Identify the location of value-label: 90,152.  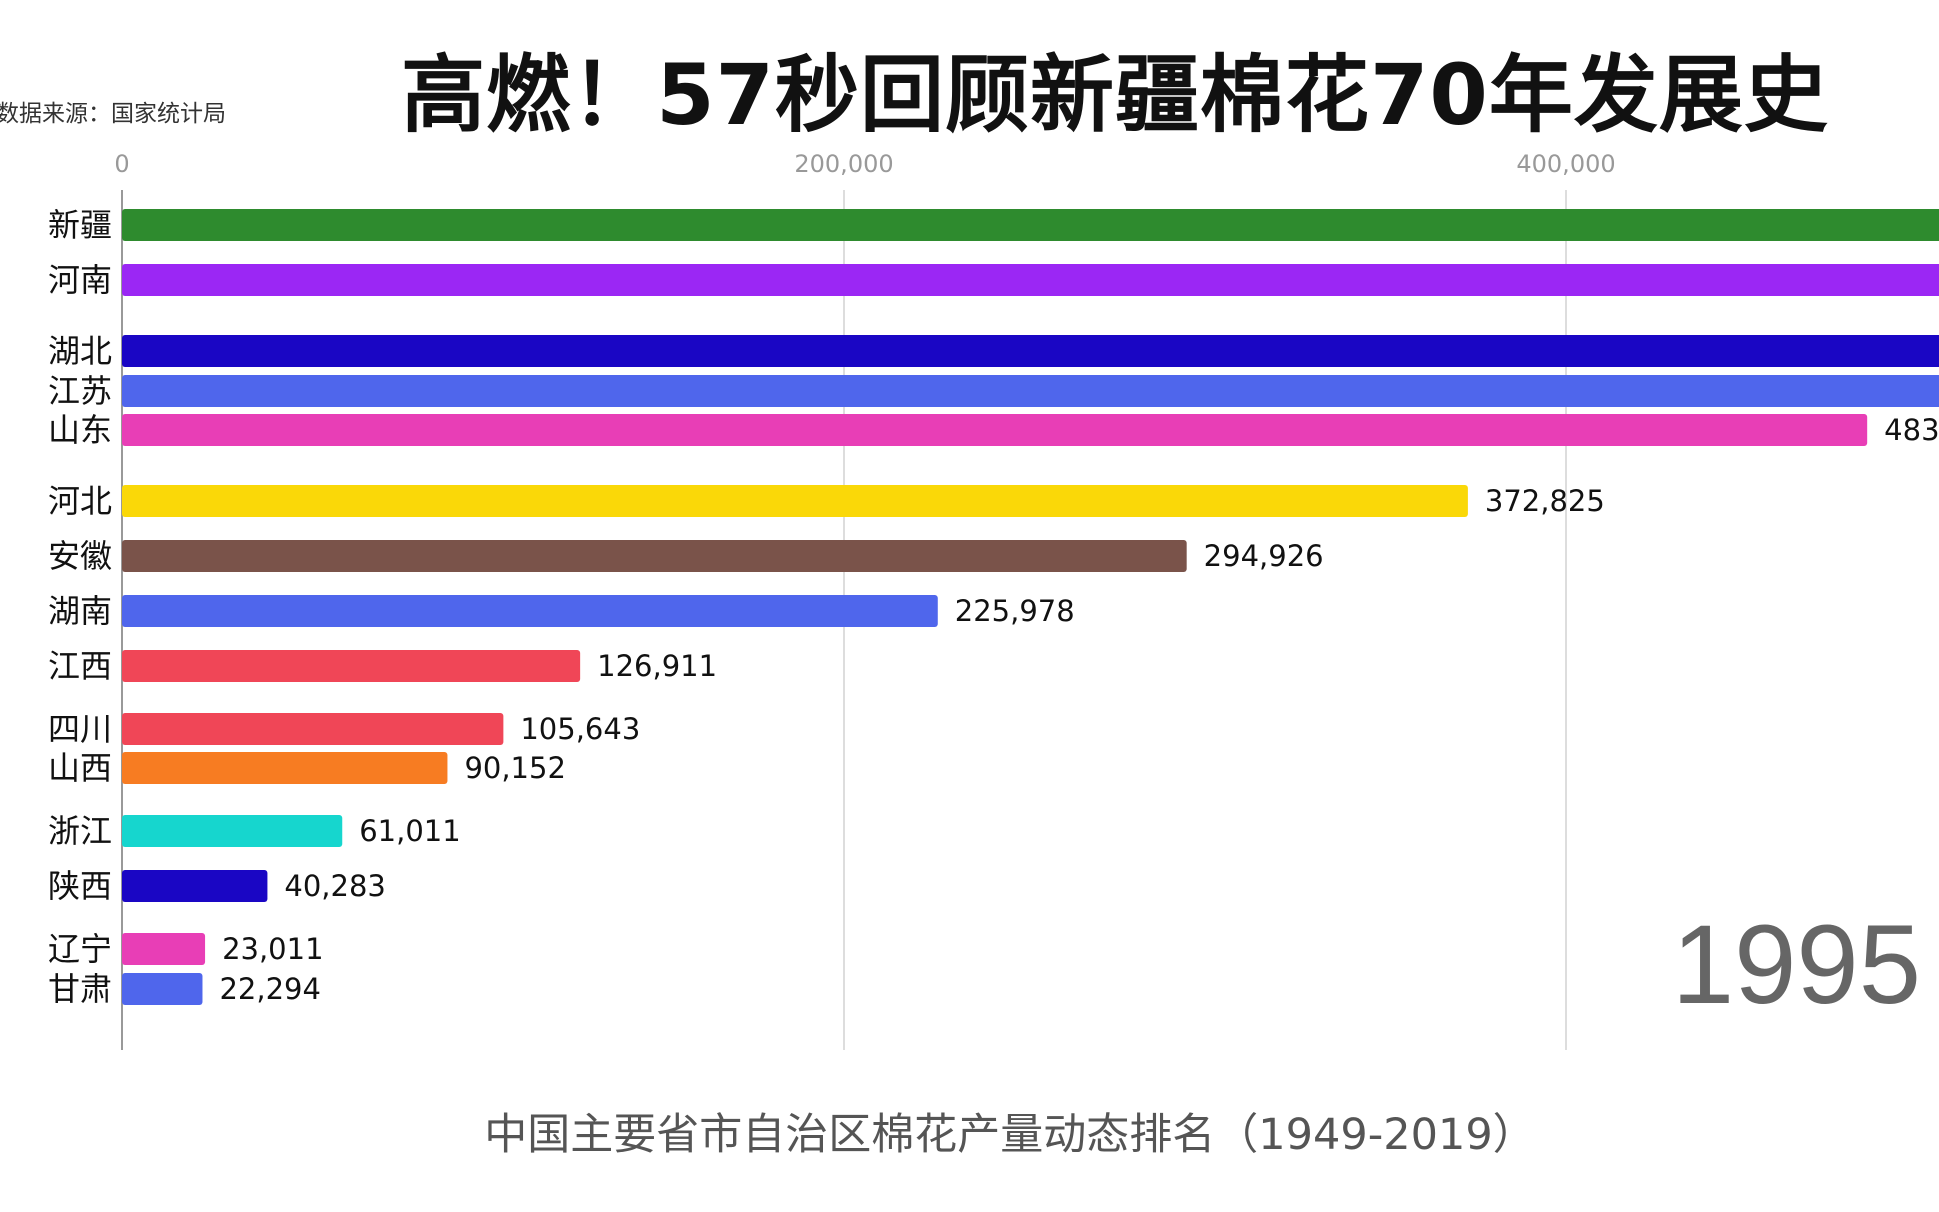
(514, 768).